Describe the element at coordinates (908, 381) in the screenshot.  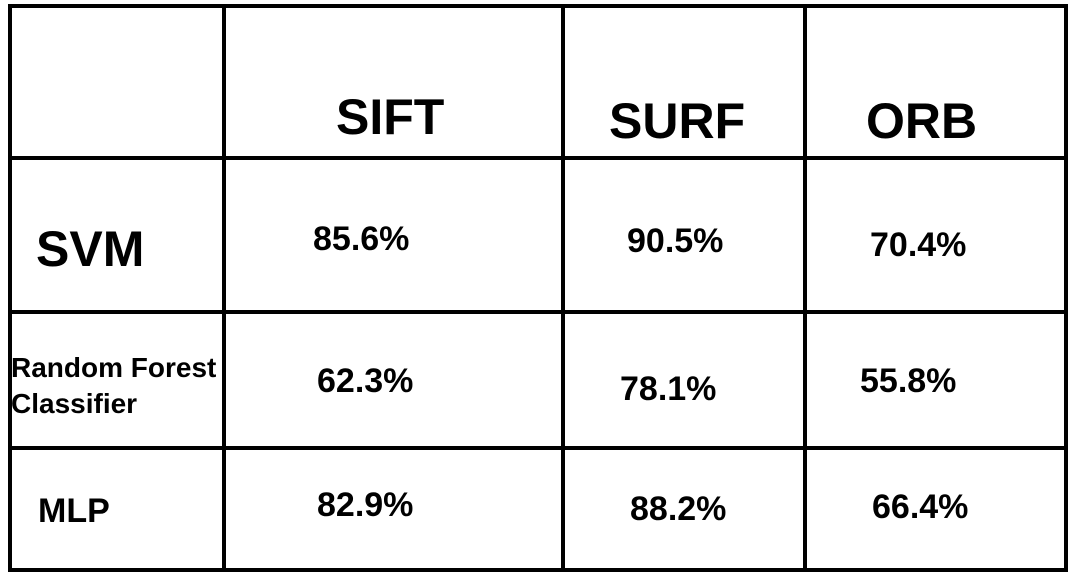
I see `value-rf-orb: 55.8%` at that location.